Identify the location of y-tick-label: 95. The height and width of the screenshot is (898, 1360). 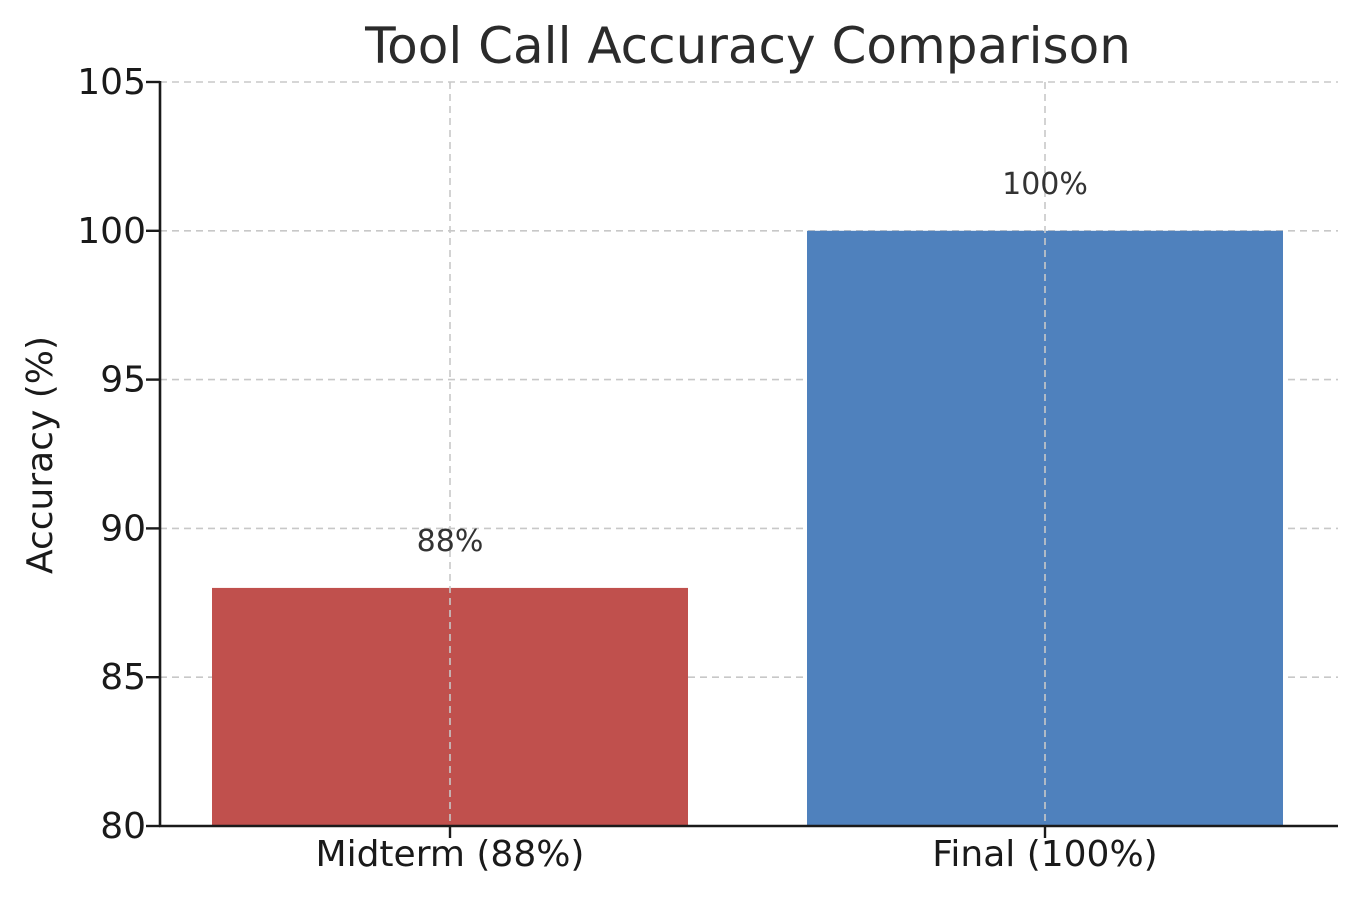
(123, 380).